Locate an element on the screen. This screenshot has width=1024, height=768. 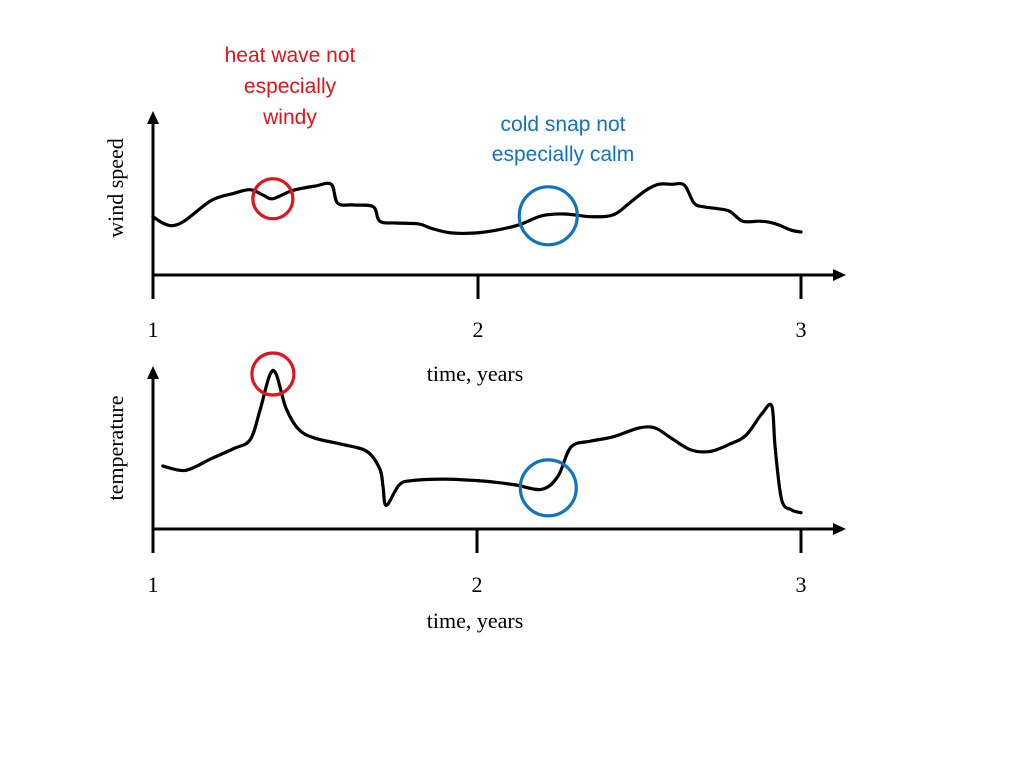
wind-tick-label-3: 3 is located at coordinates (801, 329).